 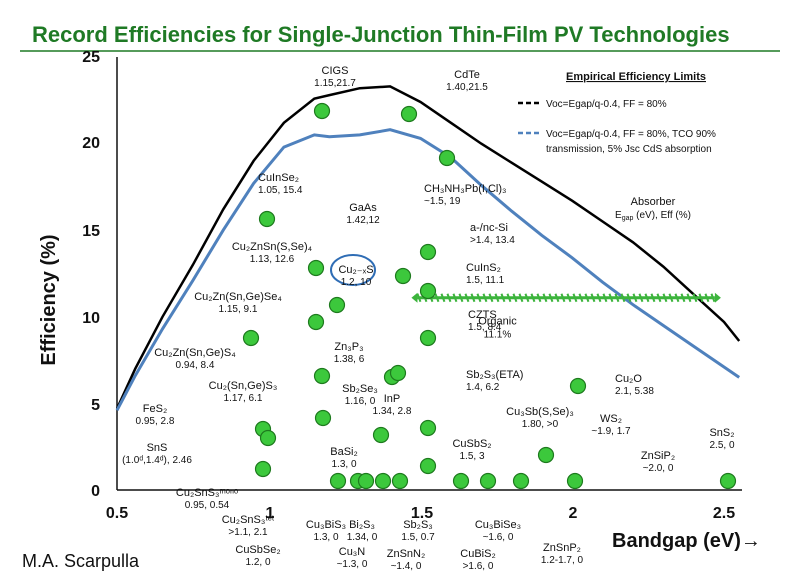 What do you see at coordinates (606, 104) in the screenshot?
I see `legend-entry-black: Voc=Egap/q-0.4, FF = 80%` at bounding box center [606, 104].